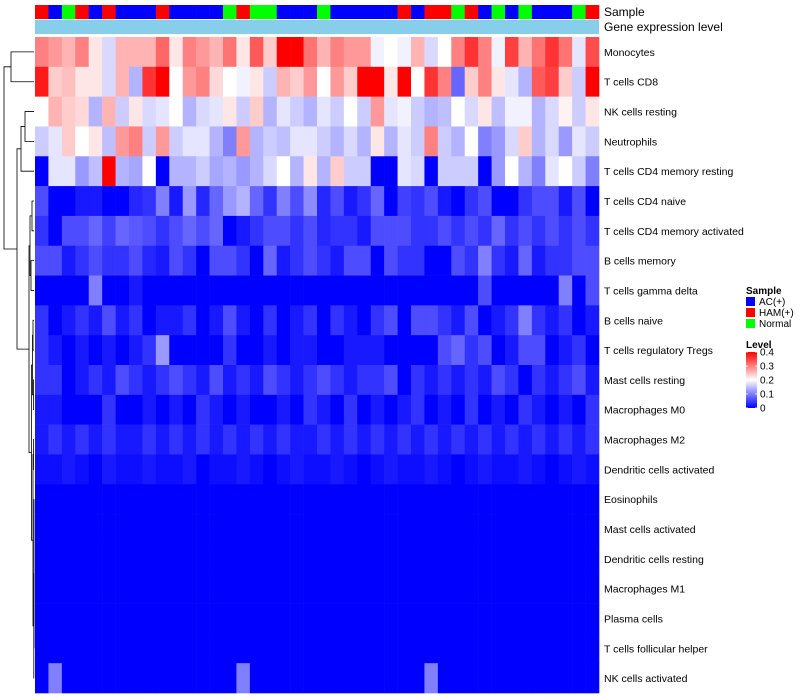 Image resolution: width=800 pixels, height=700 pixels. I want to click on row-label: NK cells activated, so click(646, 679).